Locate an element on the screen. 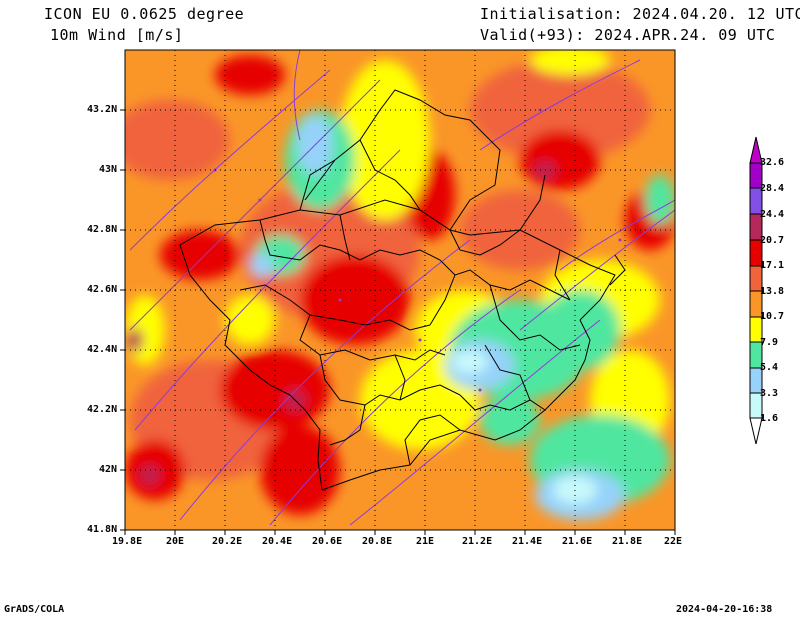 The height and width of the screenshot is (618, 800). lon-tick-label: 19.8E is located at coordinates (127, 541).